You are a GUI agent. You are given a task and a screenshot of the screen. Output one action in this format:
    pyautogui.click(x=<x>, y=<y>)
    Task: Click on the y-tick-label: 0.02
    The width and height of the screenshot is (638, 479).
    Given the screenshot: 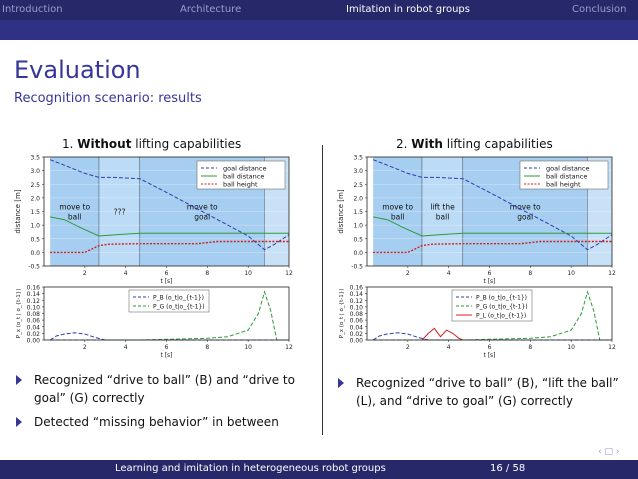 What is the action you would take?
    pyautogui.click(x=34, y=334)
    